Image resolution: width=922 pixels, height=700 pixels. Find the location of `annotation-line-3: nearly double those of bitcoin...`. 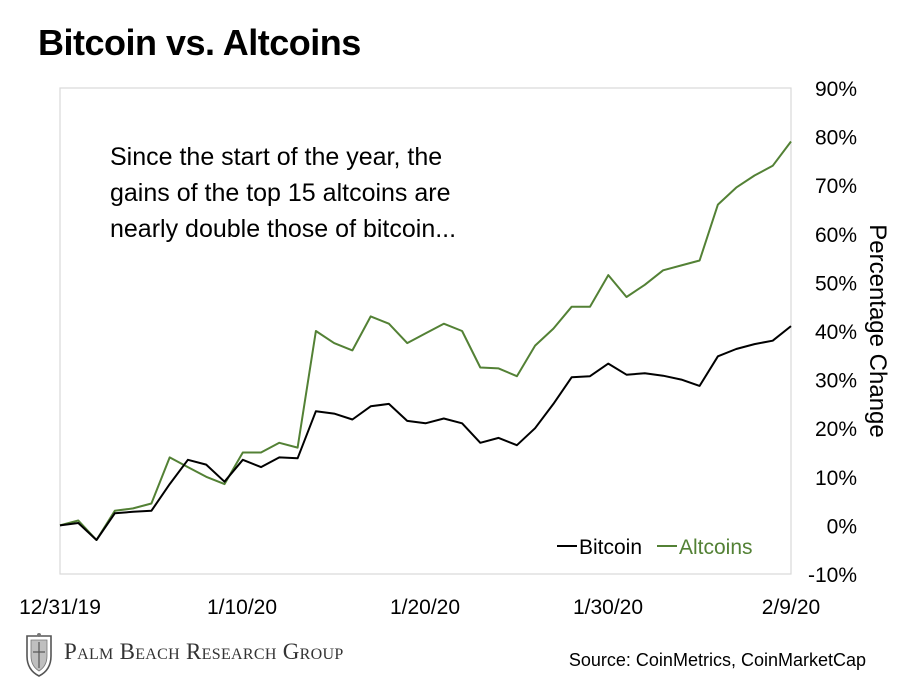

annotation-line-3: nearly double those of bitcoin... is located at coordinates (283, 229).